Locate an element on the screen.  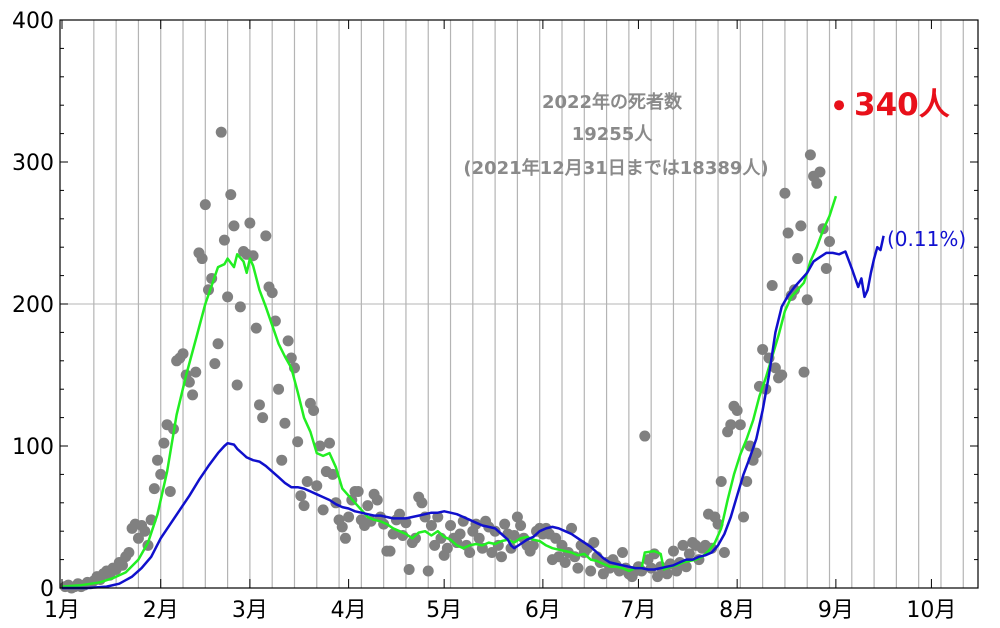
annotation-summary-line3: (2021年12月31日までは18389人) is located at coordinates (615, 168).